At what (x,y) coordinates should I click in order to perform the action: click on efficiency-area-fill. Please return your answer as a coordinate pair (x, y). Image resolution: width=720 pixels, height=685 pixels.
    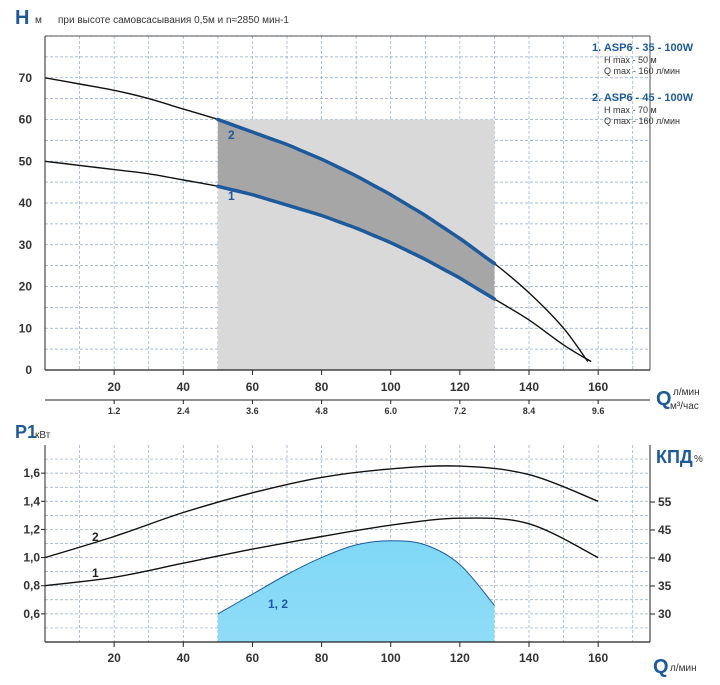
    Looking at the image, I should click on (356, 591).